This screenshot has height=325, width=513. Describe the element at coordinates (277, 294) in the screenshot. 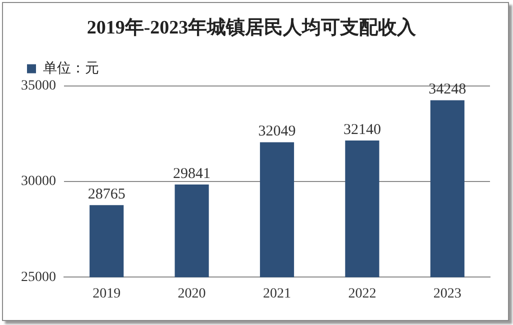

I see `x-tick-label: 2021` at that location.